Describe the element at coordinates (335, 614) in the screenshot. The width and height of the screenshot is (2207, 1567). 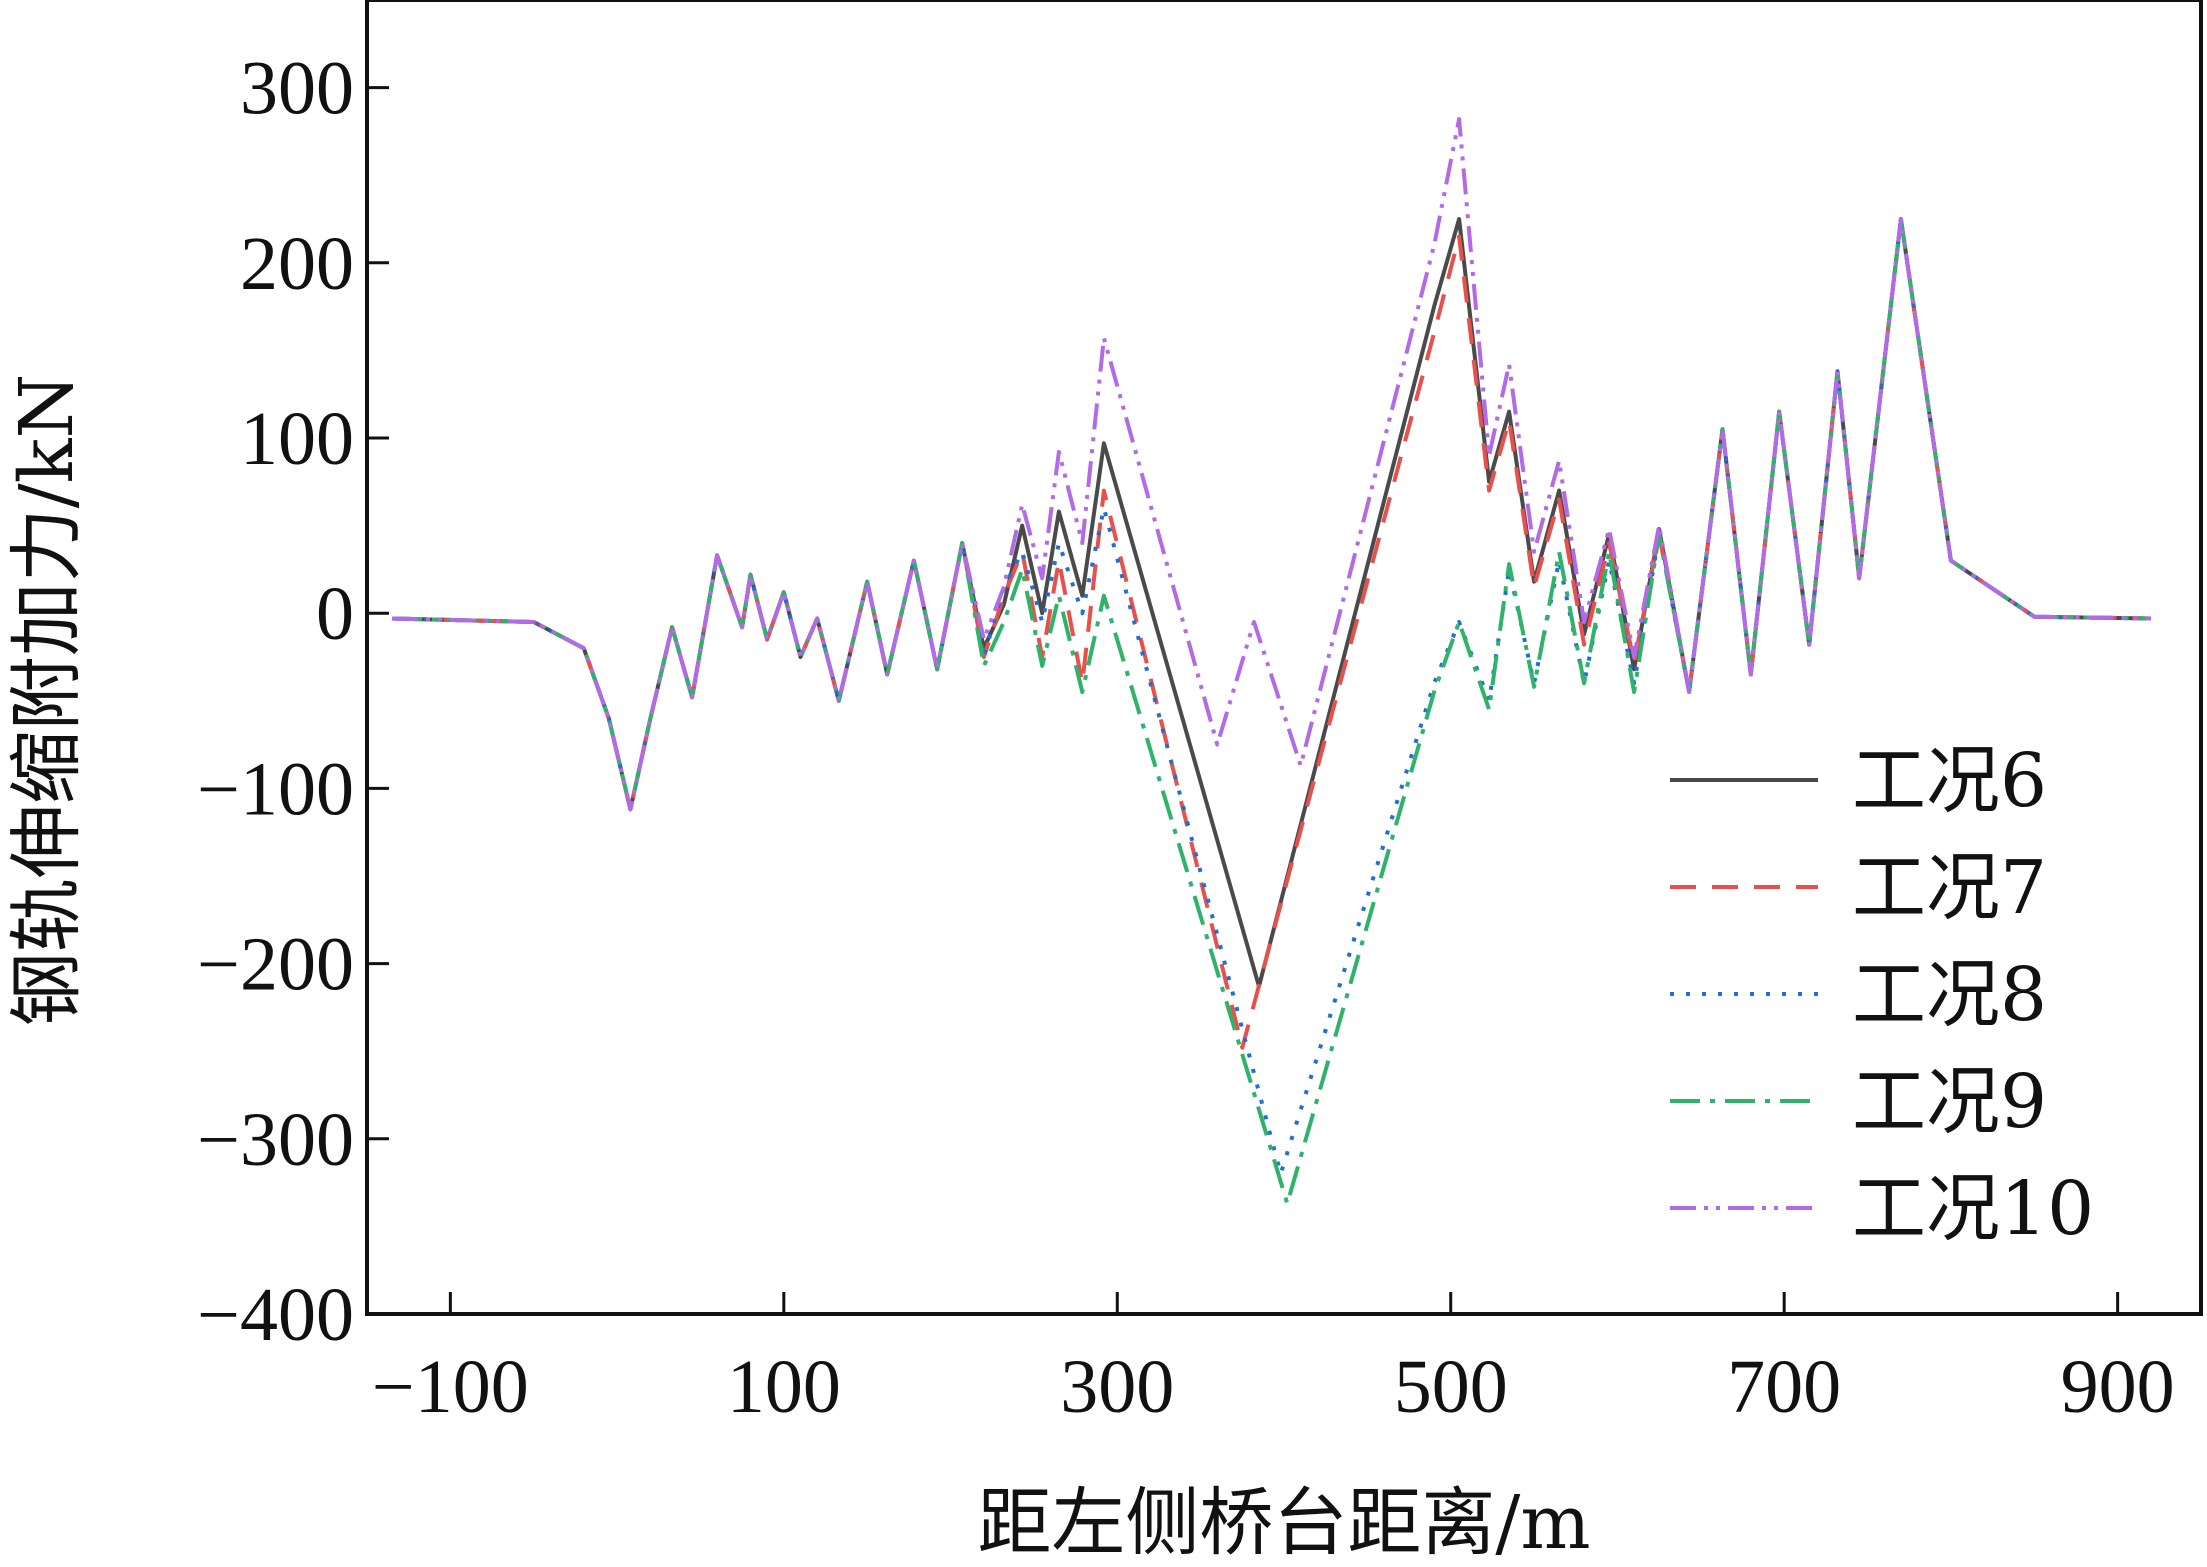
I see `y-tick-label: 0` at that location.